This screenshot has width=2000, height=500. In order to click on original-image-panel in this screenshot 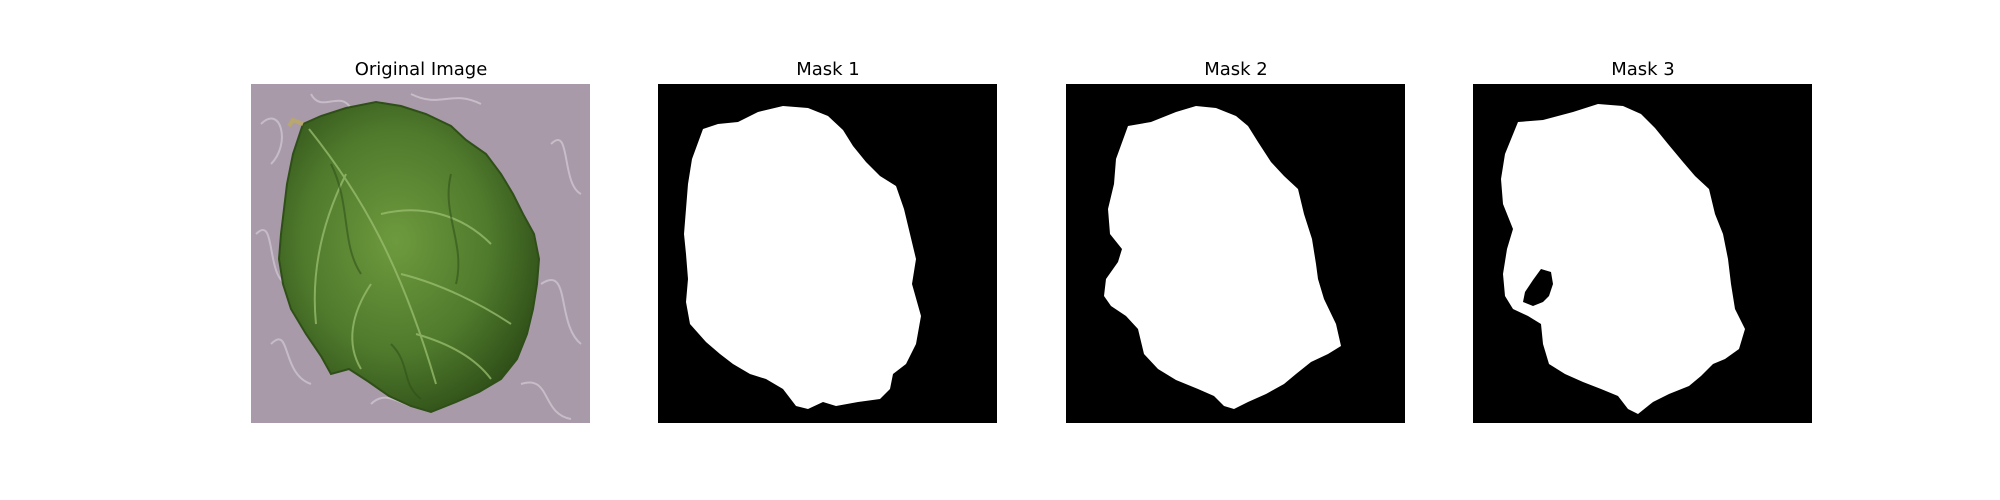, I will do `click(420, 253)`.